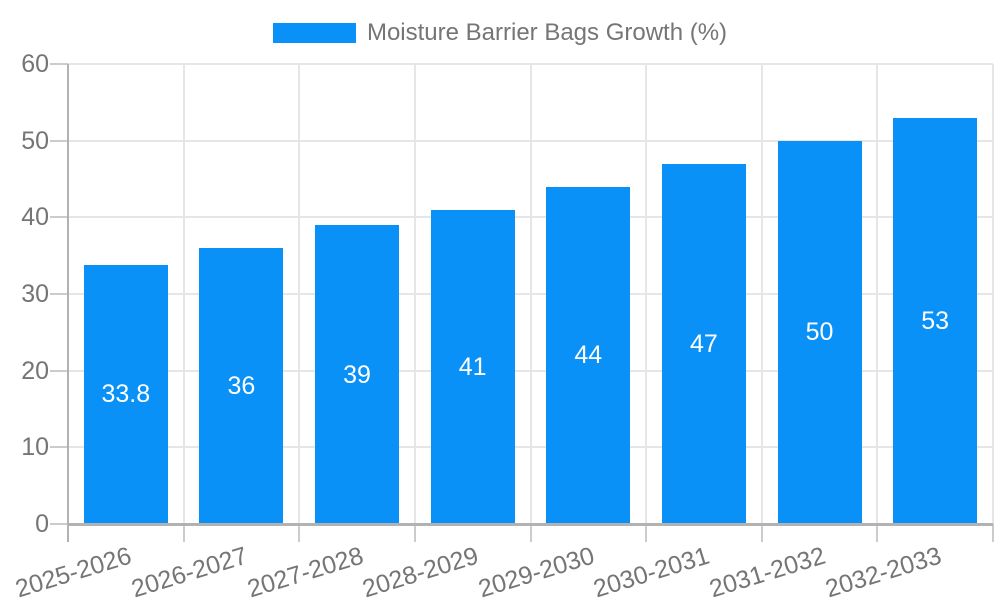  I want to click on y-axis-label: 0, so click(42, 524).